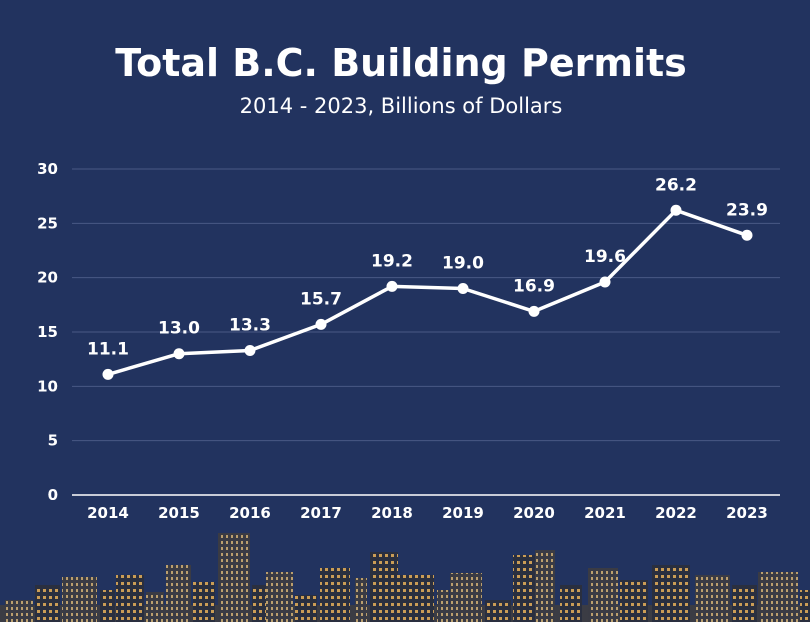  Describe the element at coordinates (534, 286) in the screenshot. I see `data-label: 16.9` at that location.